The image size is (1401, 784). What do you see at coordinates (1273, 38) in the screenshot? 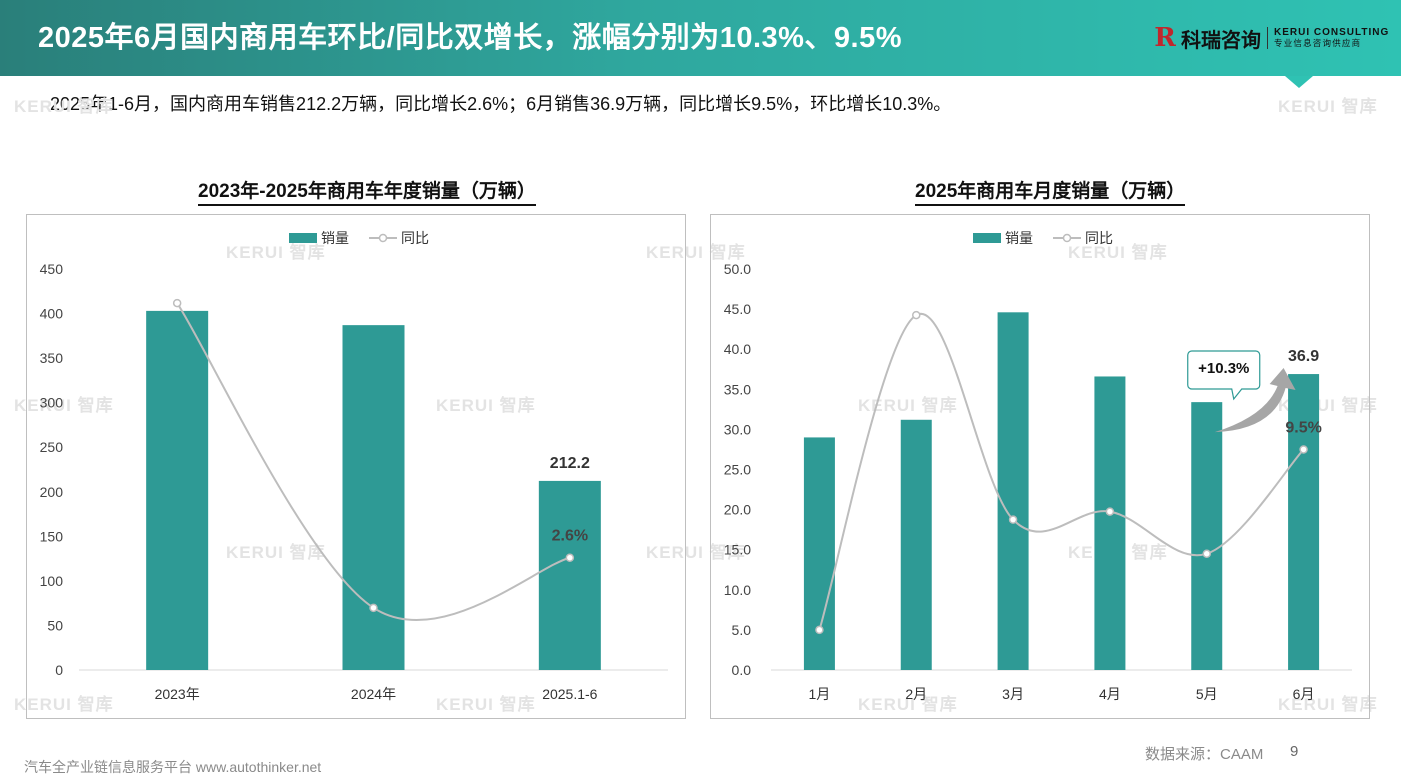
I see `kerui-logo: R 科瑞咨询 KERUI CONSULTING 专业信息咨询供应商` at bounding box center [1273, 38].